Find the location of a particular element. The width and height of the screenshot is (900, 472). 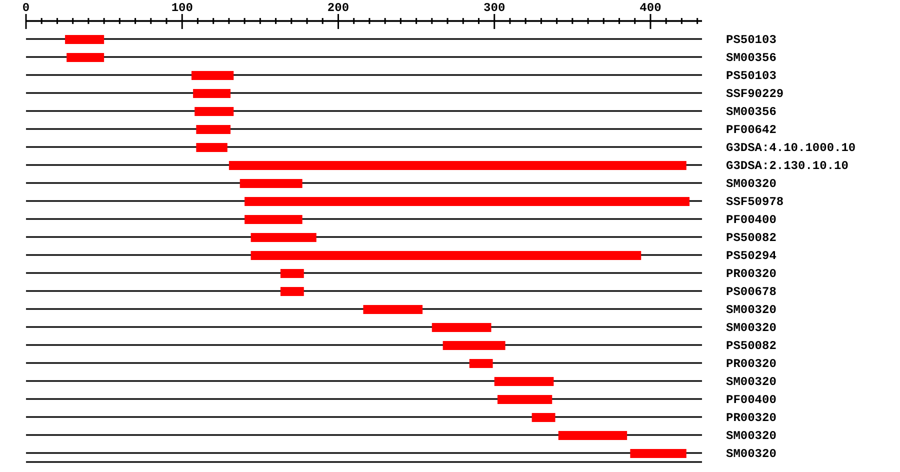

x-tick-label: 200 is located at coordinates (338, 8).